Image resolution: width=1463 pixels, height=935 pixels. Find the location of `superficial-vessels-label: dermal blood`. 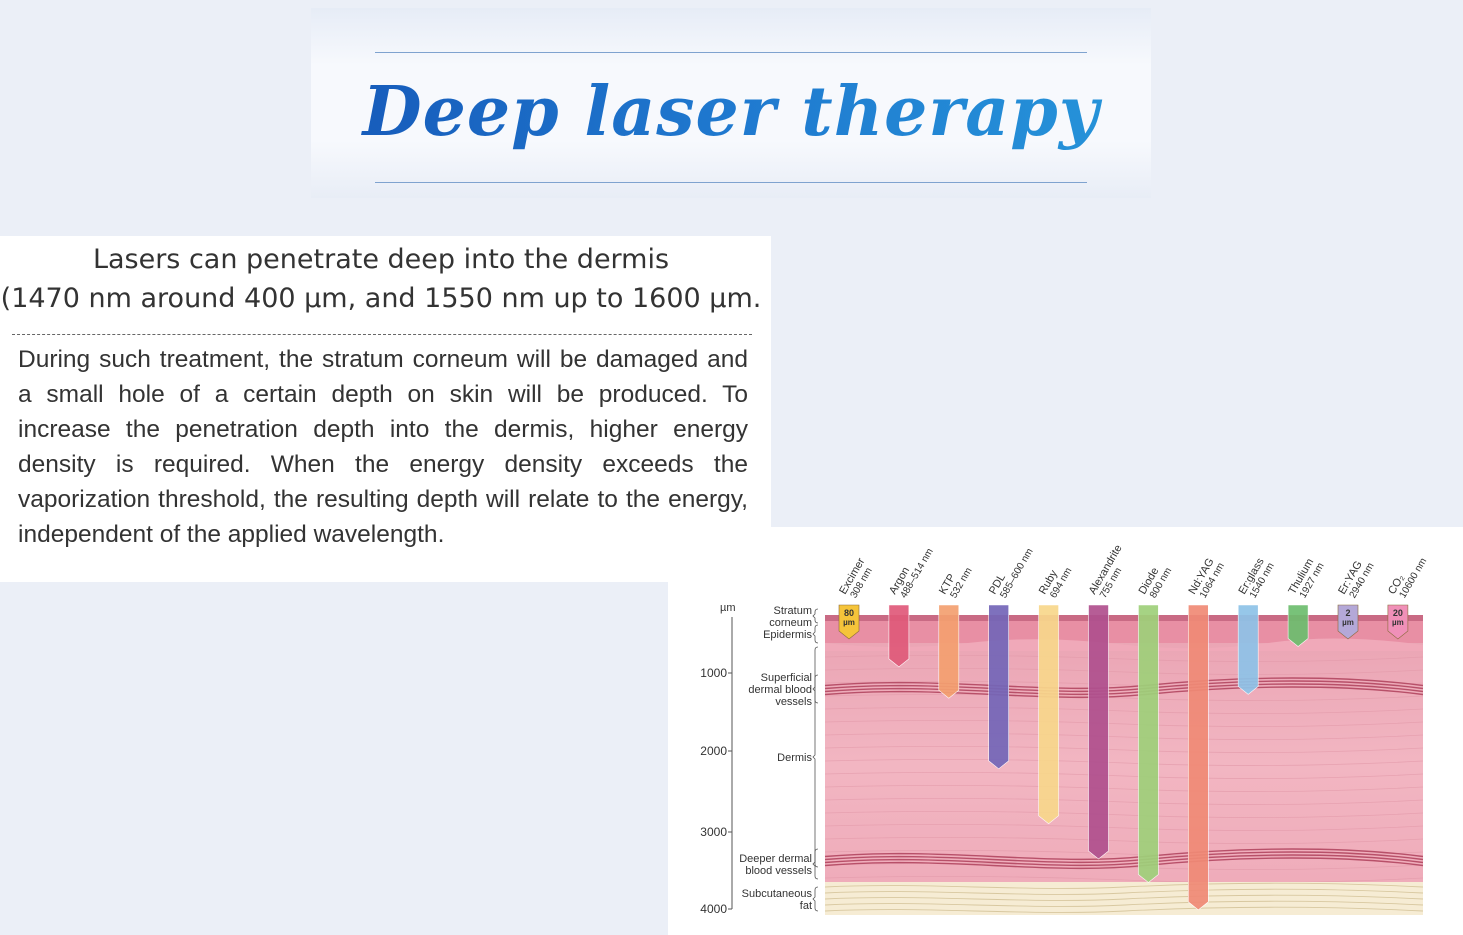

superficial-vessels-label: dermal blood is located at coordinates (780, 690).